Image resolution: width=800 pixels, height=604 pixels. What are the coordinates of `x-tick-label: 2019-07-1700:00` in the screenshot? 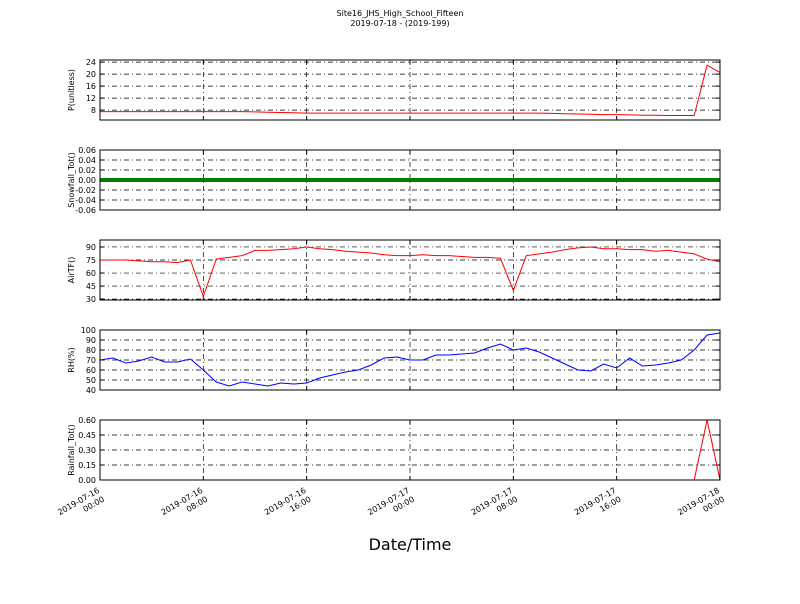 It's located at (391, 506).